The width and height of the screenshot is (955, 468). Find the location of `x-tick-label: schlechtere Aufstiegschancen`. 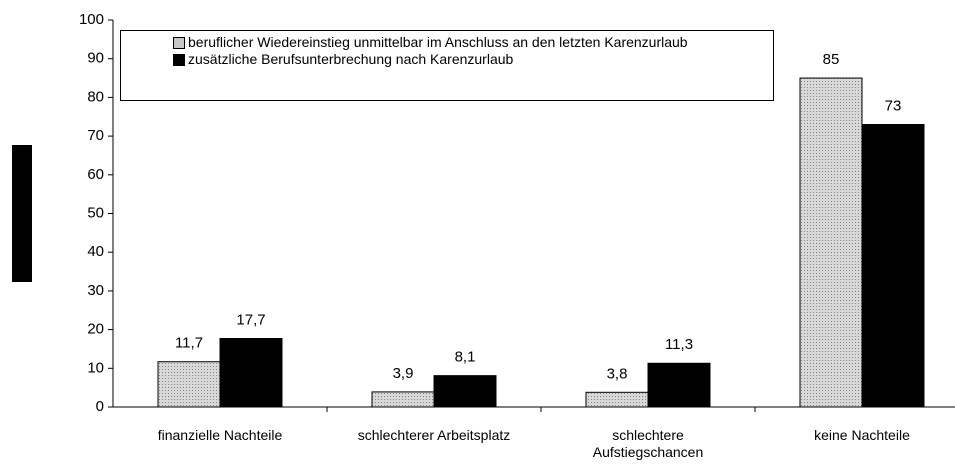

x-tick-label: schlechtere Aufstiegschancen is located at coordinates (648, 443).